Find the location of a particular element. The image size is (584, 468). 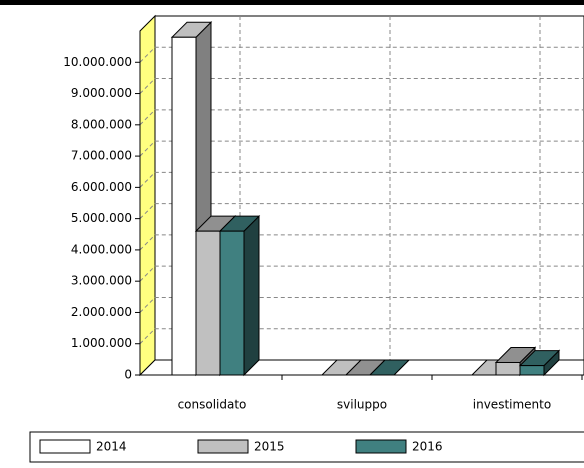

legend-label: 2015 is located at coordinates (269, 447).